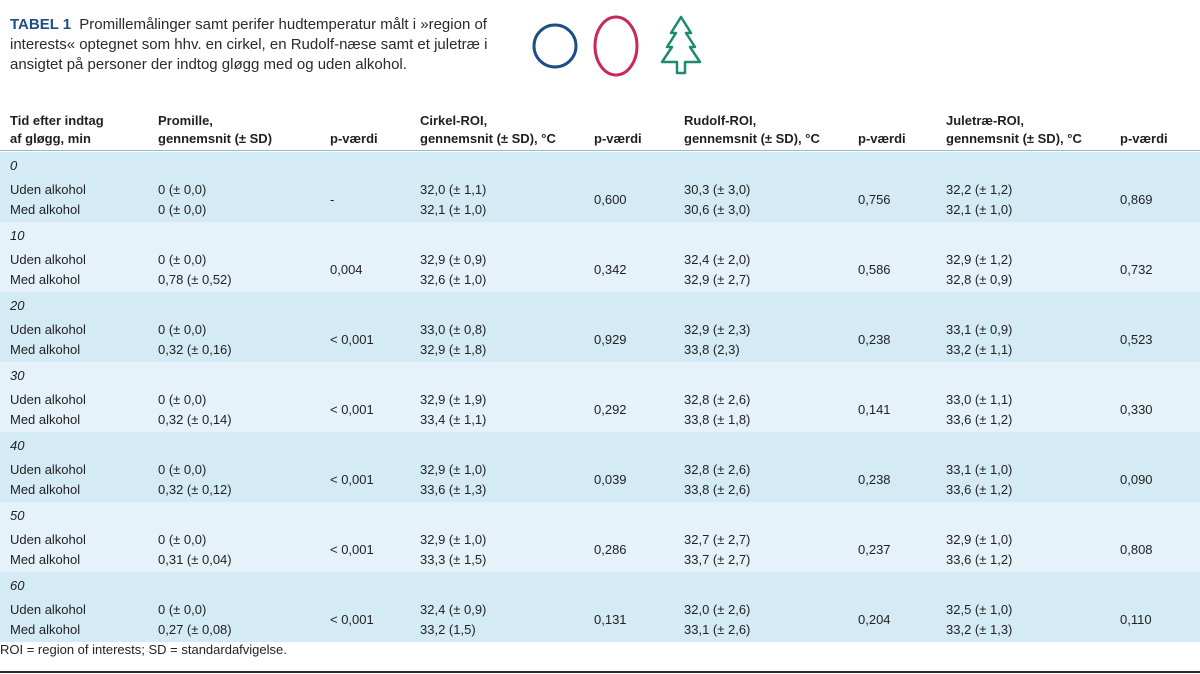  I want to click on cirkel-value: 33,2 (1,5), so click(448, 629).